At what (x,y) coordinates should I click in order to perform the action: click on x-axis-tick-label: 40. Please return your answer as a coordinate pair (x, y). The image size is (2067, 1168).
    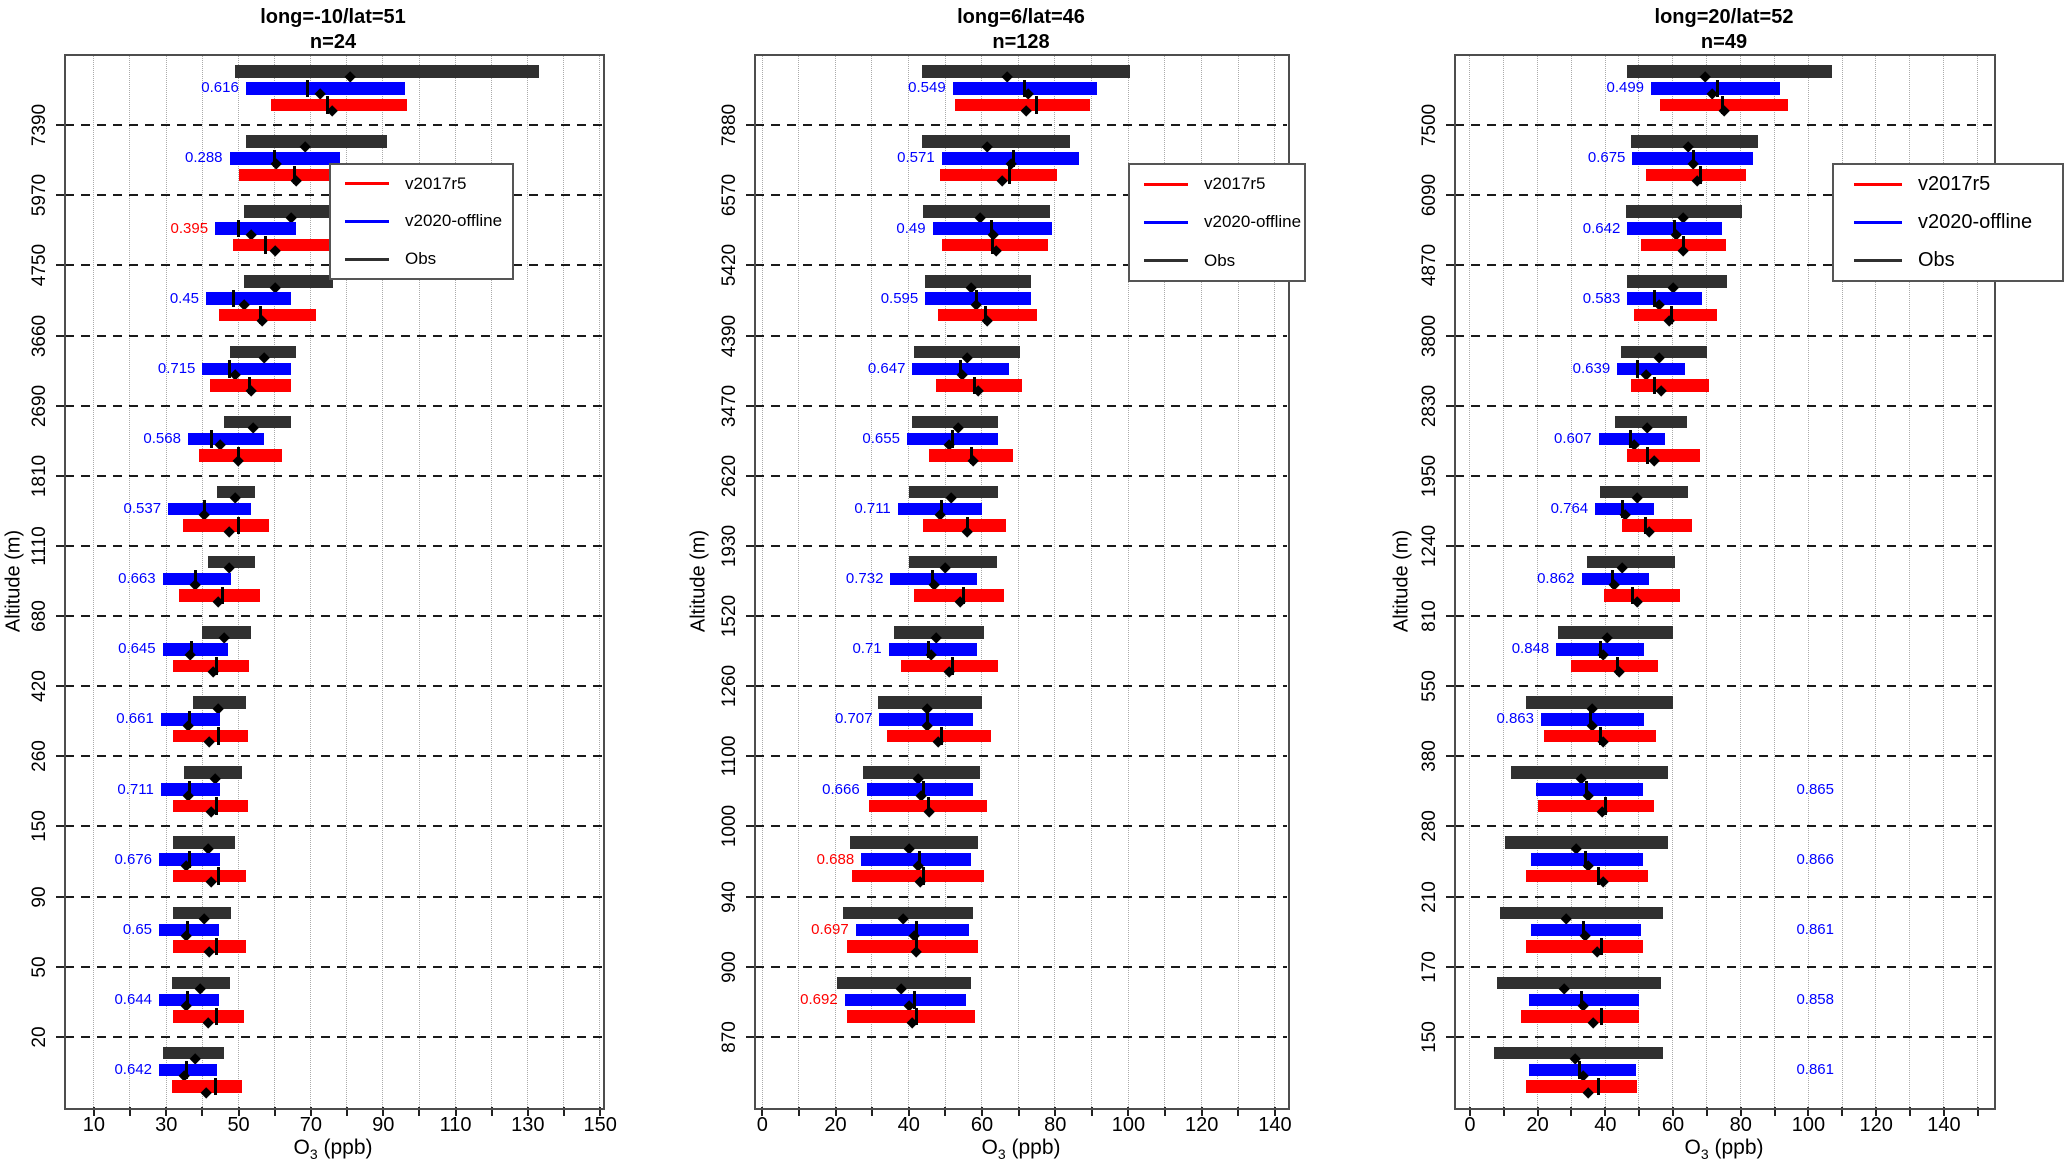
    Looking at the image, I should click on (1605, 1125).